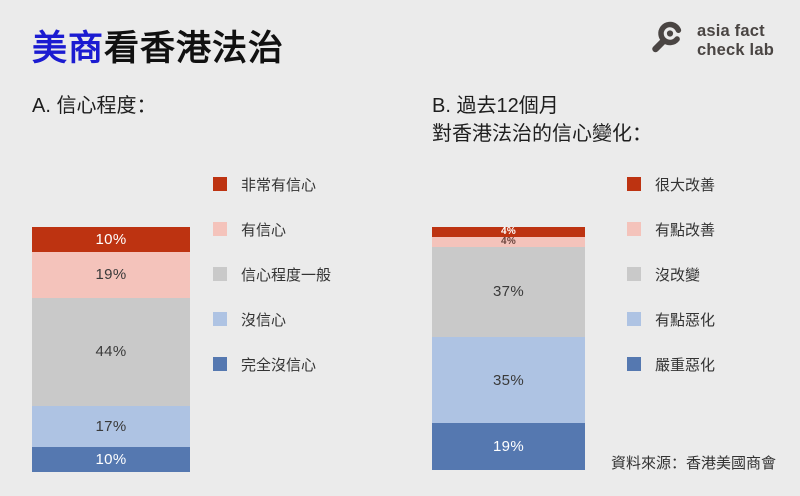 Image resolution: width=800 pixels, height=496 pixels. I want to click on legend-B: 很大改善有點改善沒改變有點惡化嚴重惡化, so click(671, 275).